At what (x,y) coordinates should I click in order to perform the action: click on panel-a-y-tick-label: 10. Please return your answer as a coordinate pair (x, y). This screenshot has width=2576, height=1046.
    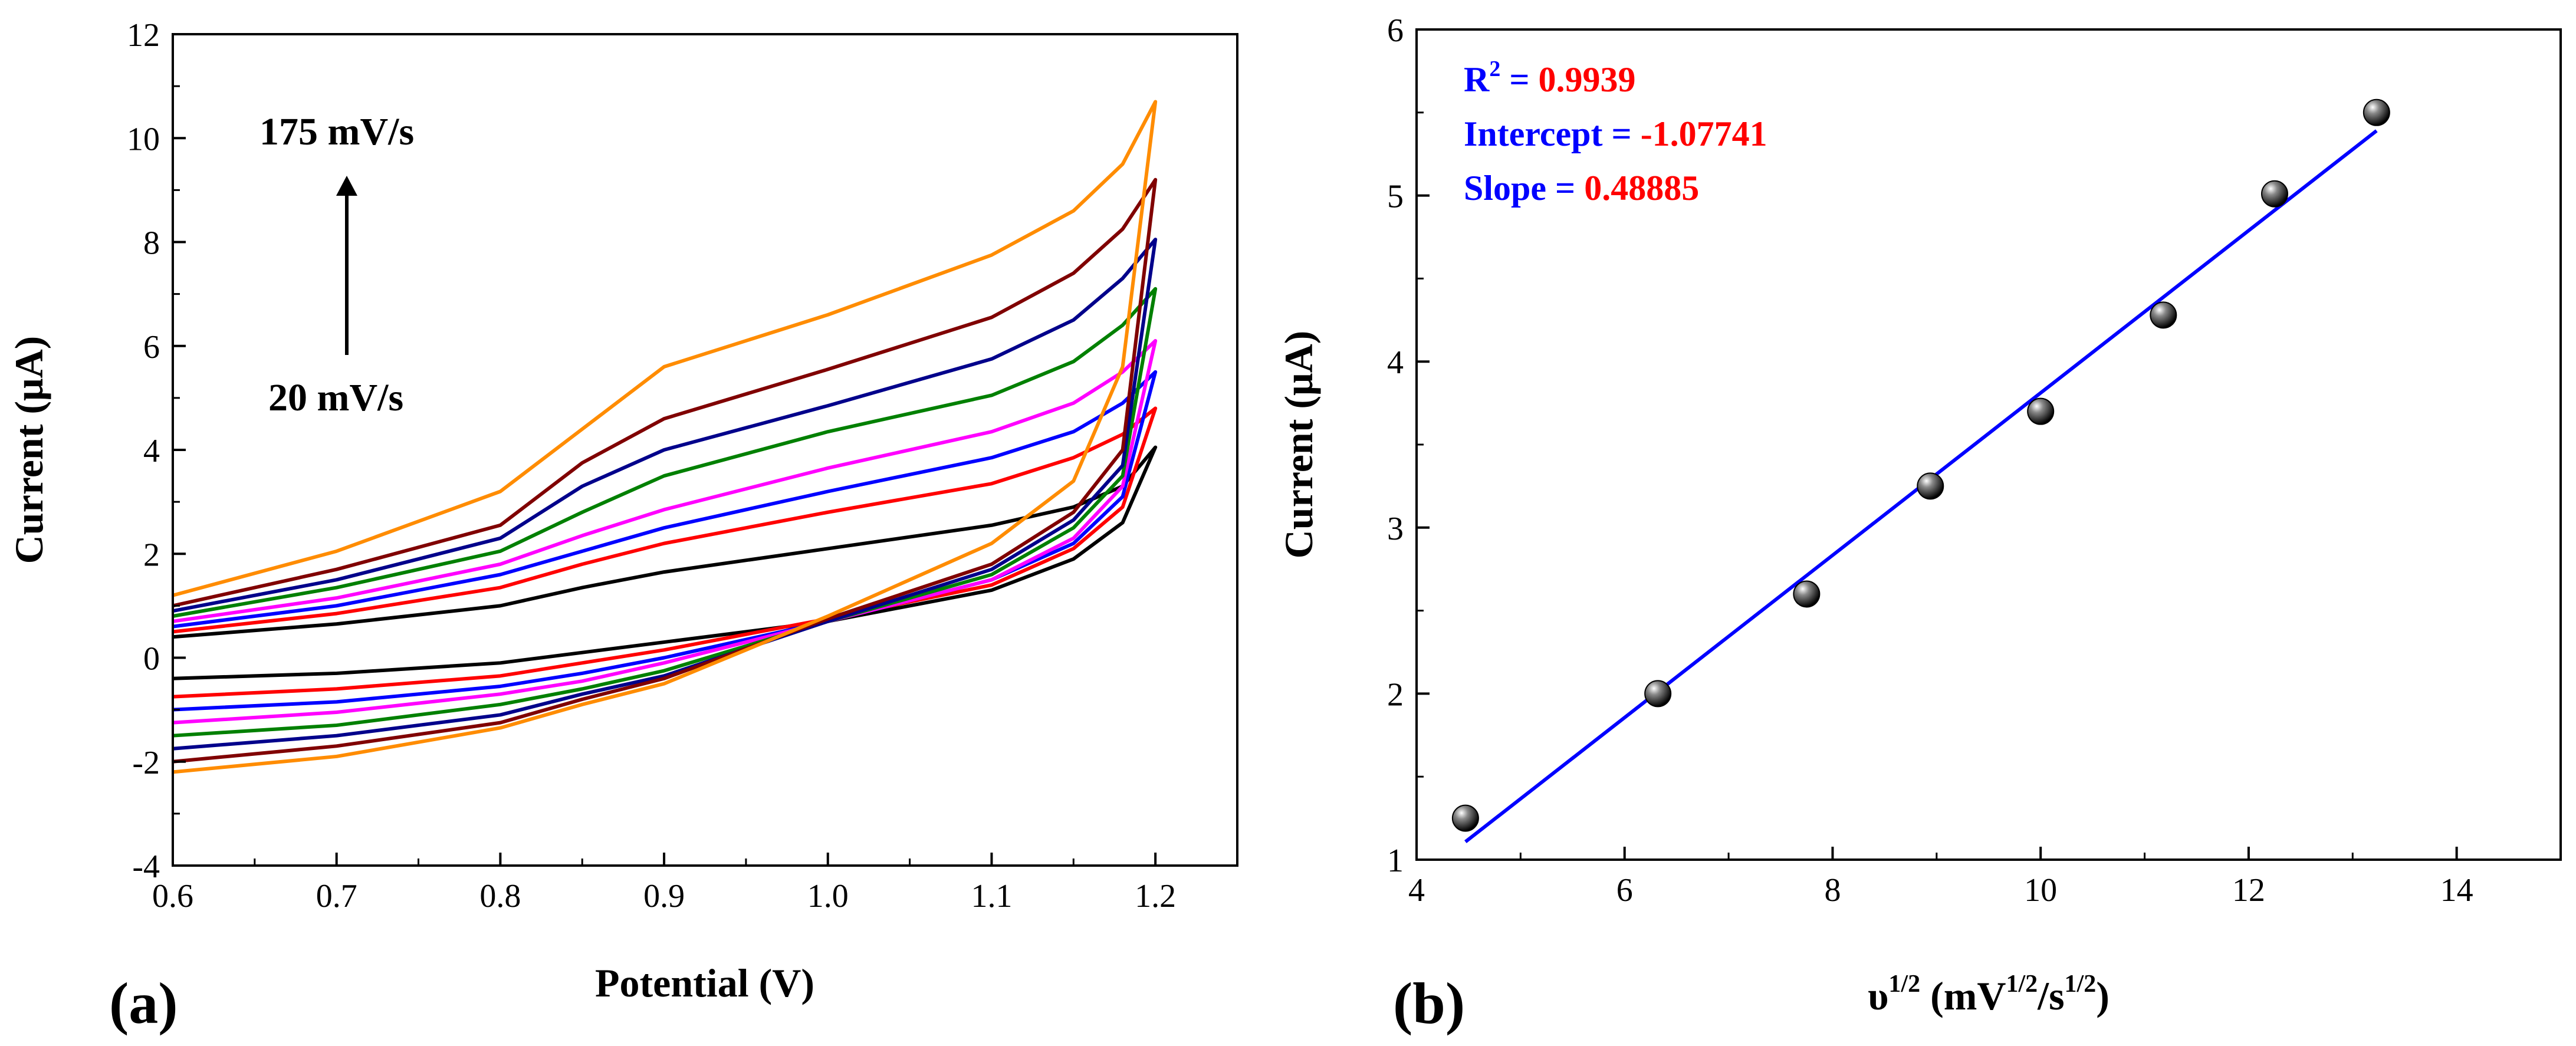
    Looking at the image, I should click on (143, 139).